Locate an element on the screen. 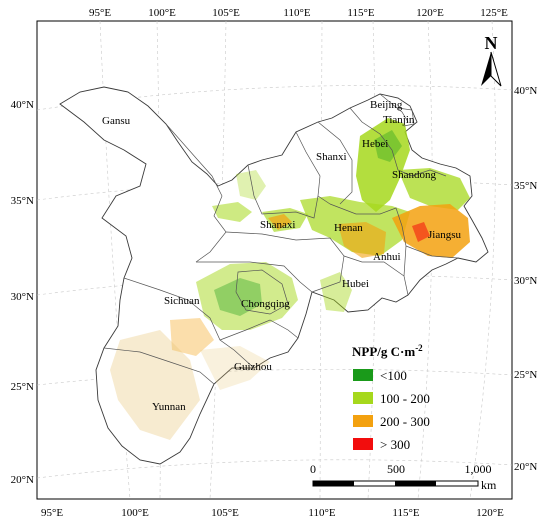 Image resolution: width=550 pixels, height=528 pixels. scale-bar: 0 500 1,000 km is located at coordinates (403, 477).